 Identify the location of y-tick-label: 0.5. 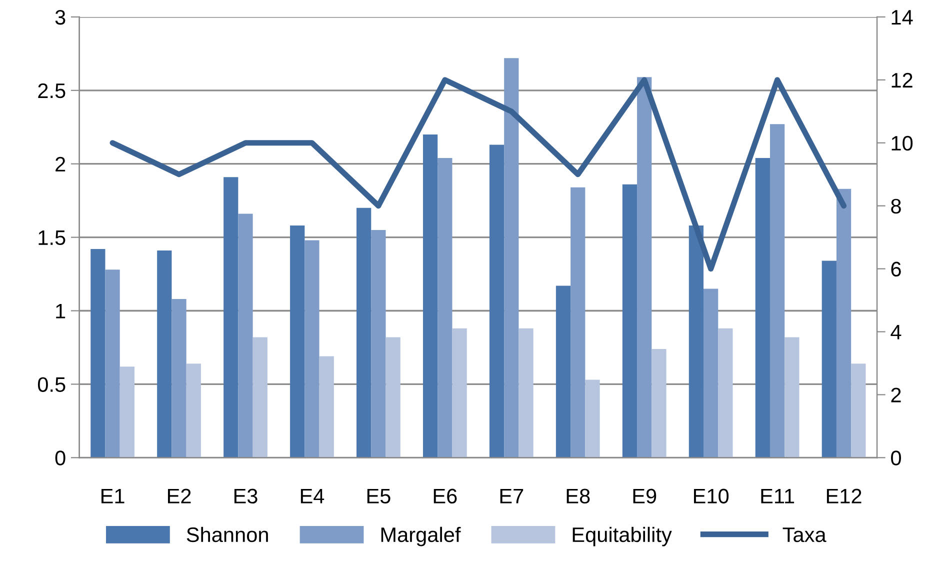
(52, 384).